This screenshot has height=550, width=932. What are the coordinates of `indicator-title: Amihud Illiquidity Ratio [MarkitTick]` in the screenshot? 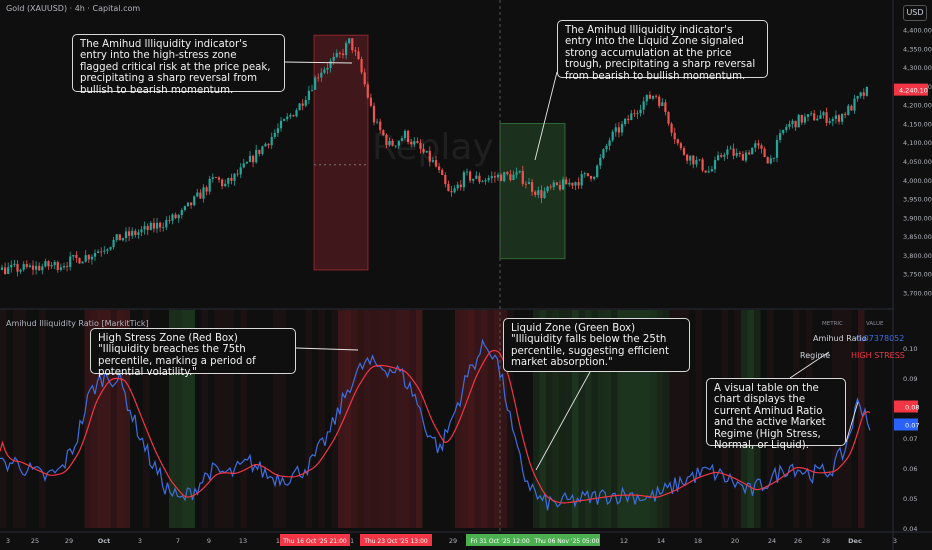 It's located at (77, 323).